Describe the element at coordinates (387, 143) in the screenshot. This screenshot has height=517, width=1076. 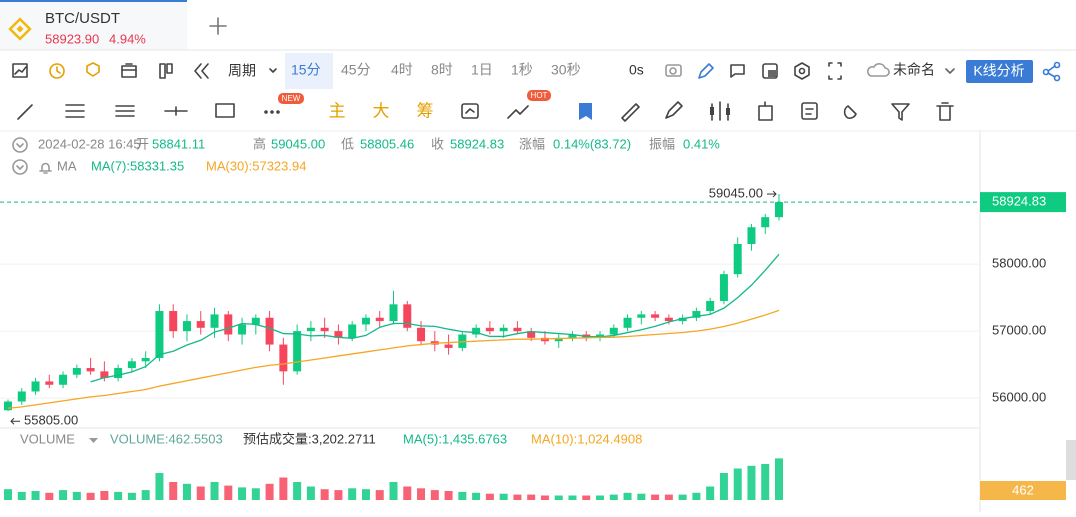
I see `info-value: 58805.46` at that location.